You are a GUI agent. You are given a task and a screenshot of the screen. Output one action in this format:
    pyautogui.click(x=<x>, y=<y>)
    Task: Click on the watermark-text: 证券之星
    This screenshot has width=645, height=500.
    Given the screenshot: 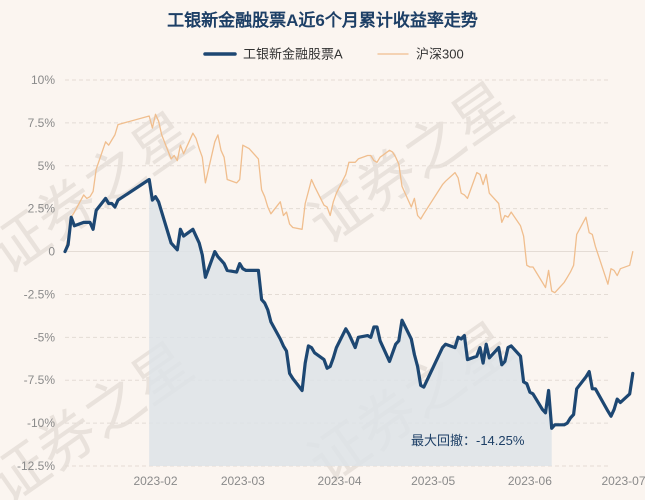 What is the action you would take?
    pyautogui.click(x=410, y=163)
    